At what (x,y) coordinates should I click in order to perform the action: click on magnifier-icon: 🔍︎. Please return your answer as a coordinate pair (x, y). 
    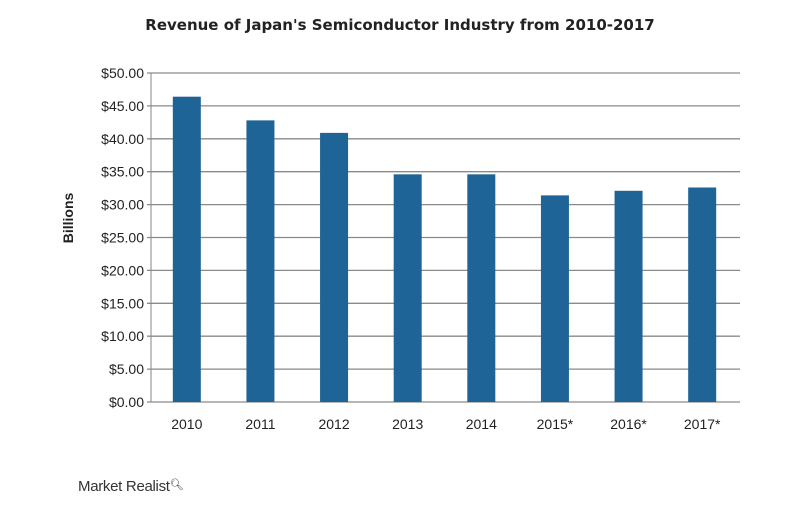
    Looking at the image, I should click on (176, 485).